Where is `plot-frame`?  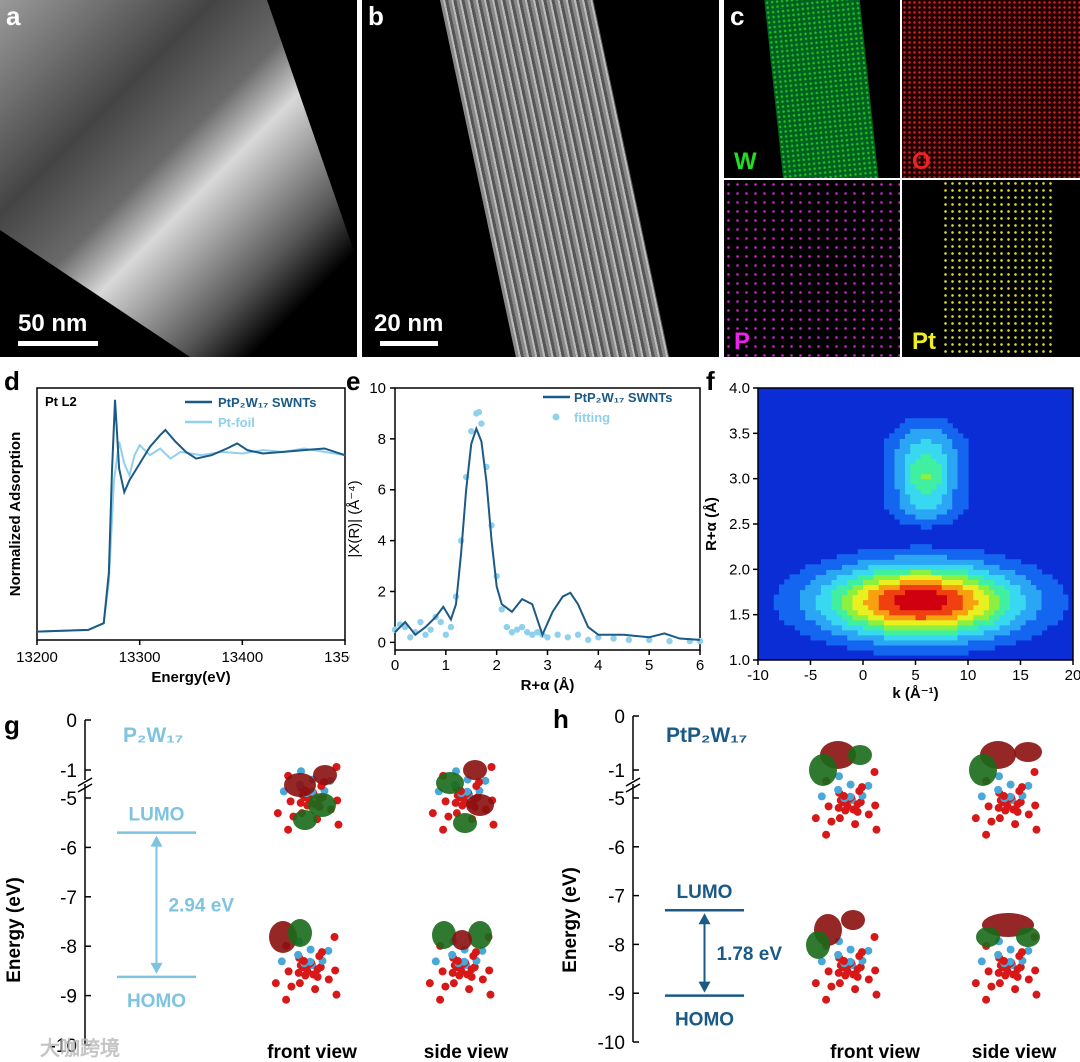 plot-frame is located at coordinates (191, 514).